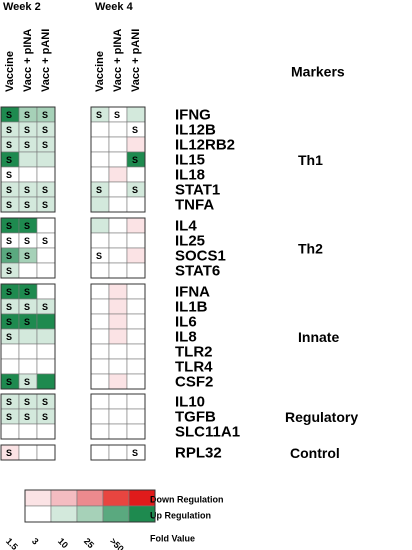 The image size is (412, 550). Describe the element at coordinates (315, 453) in the screenshot. I see `group-label: Control` at that location.